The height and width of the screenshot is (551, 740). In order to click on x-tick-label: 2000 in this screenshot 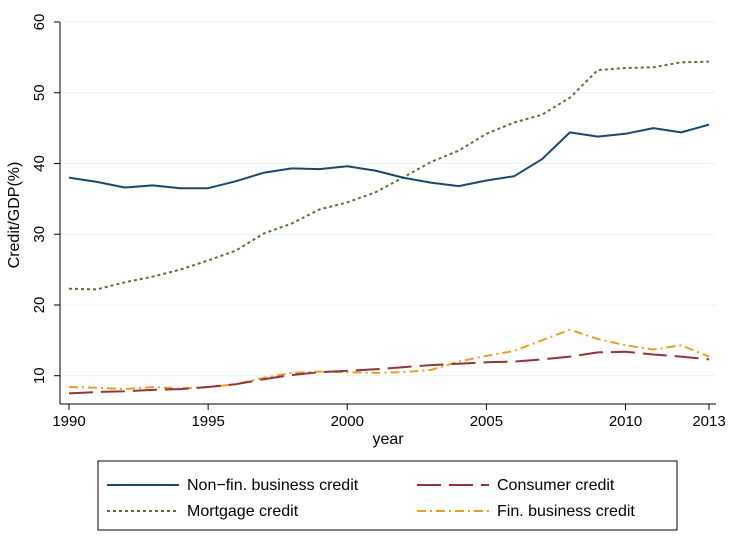, I will do `click(347, 421)`.